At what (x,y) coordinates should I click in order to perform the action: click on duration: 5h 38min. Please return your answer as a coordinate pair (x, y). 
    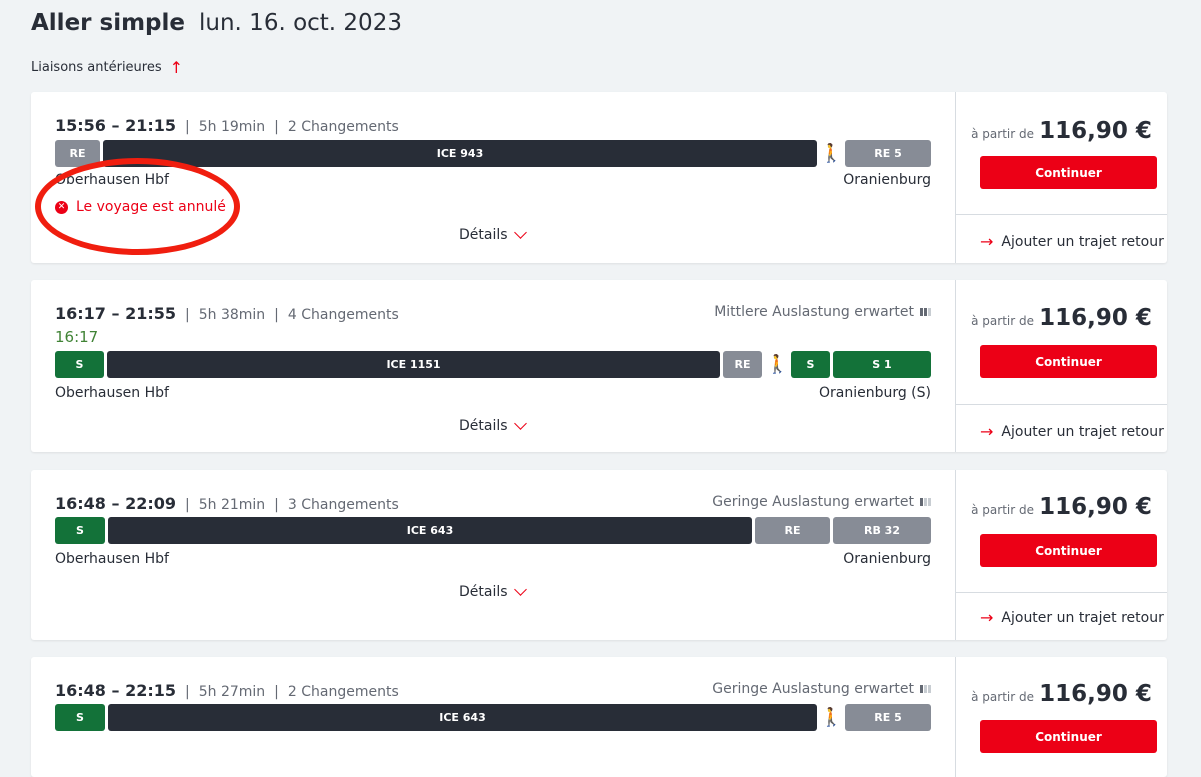
    Looking at the image, I should click on (232, 315).